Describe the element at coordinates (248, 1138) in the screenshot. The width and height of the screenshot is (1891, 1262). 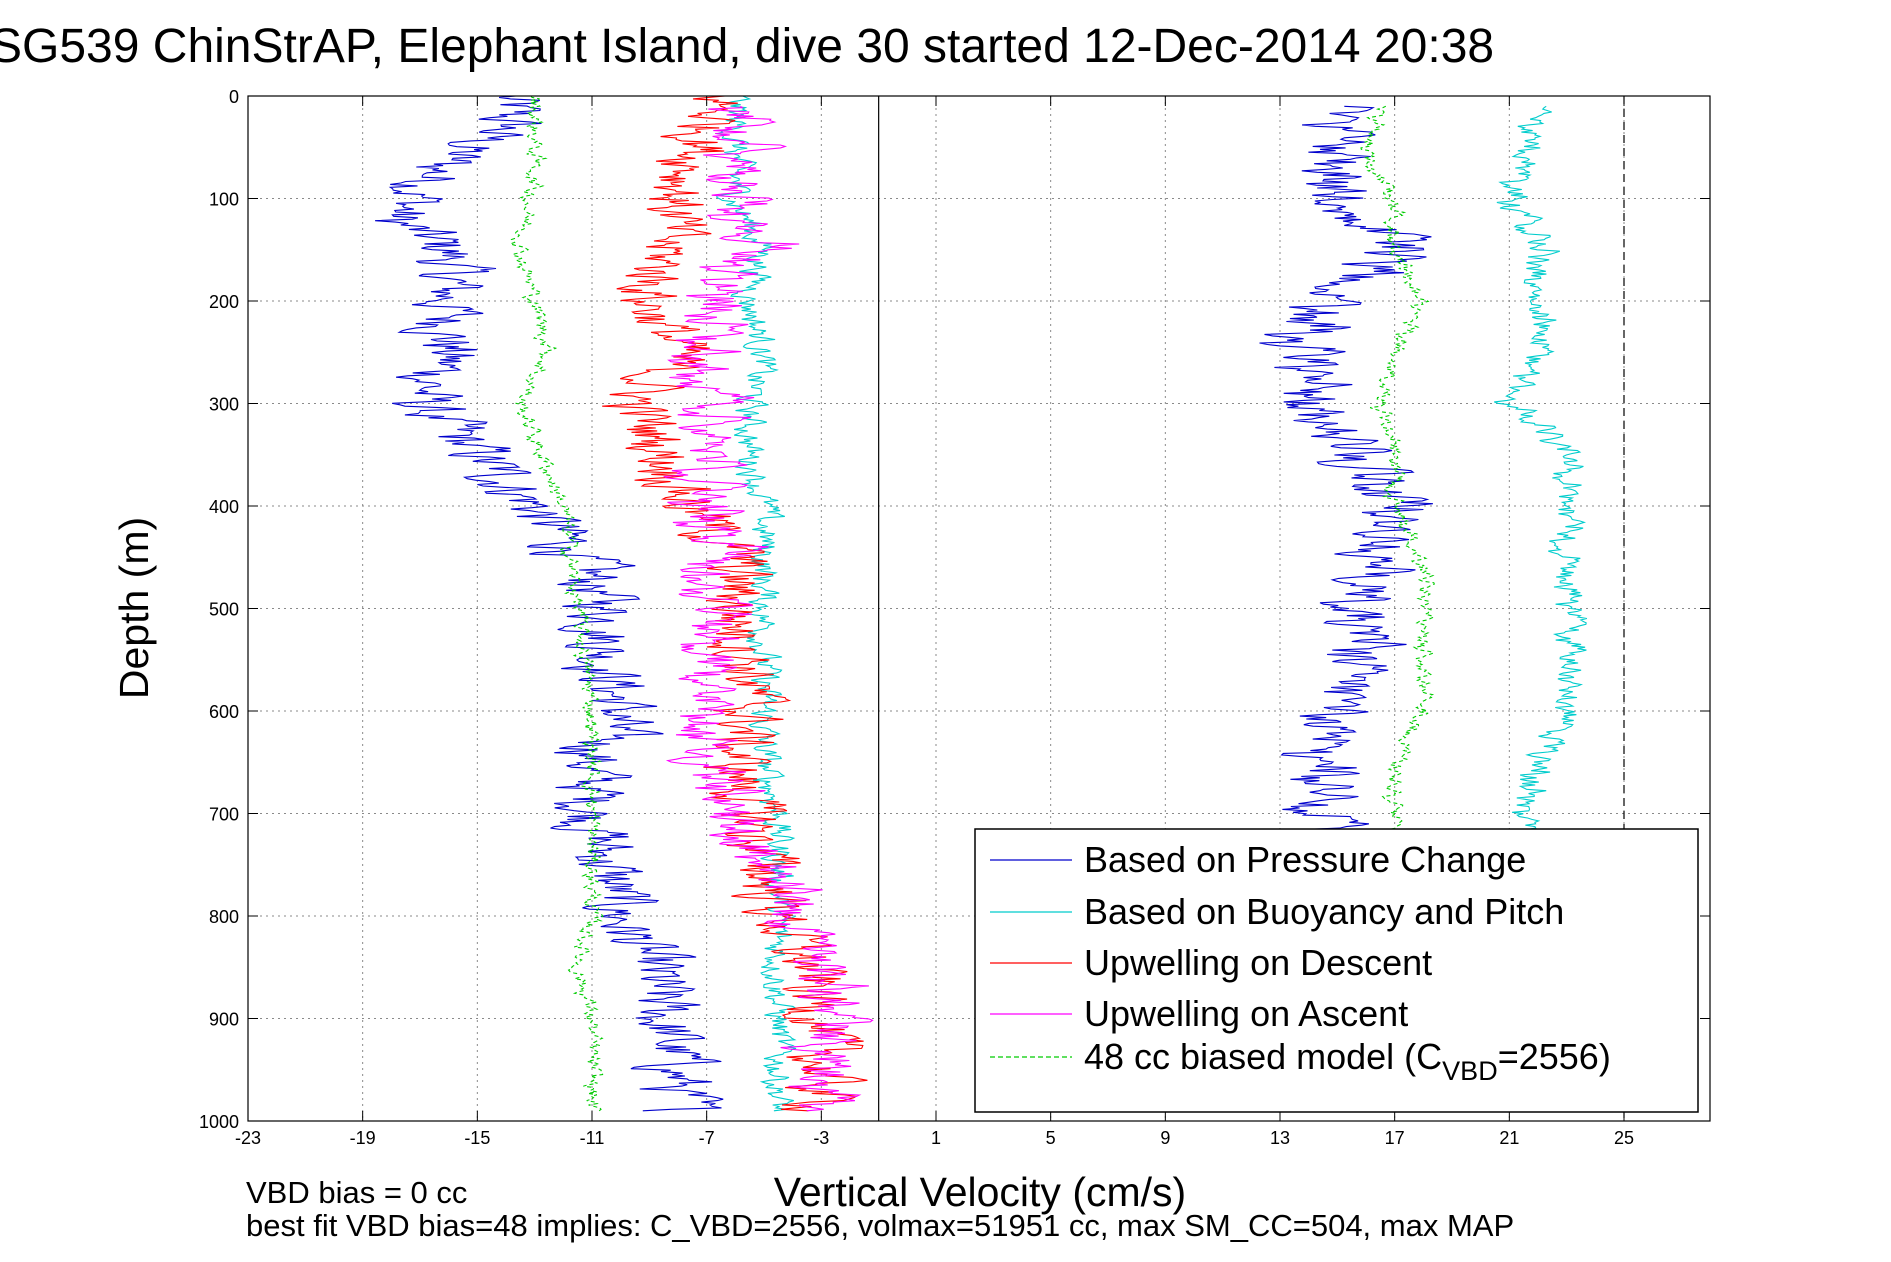
I see `x-tick-label: -23` at that location.